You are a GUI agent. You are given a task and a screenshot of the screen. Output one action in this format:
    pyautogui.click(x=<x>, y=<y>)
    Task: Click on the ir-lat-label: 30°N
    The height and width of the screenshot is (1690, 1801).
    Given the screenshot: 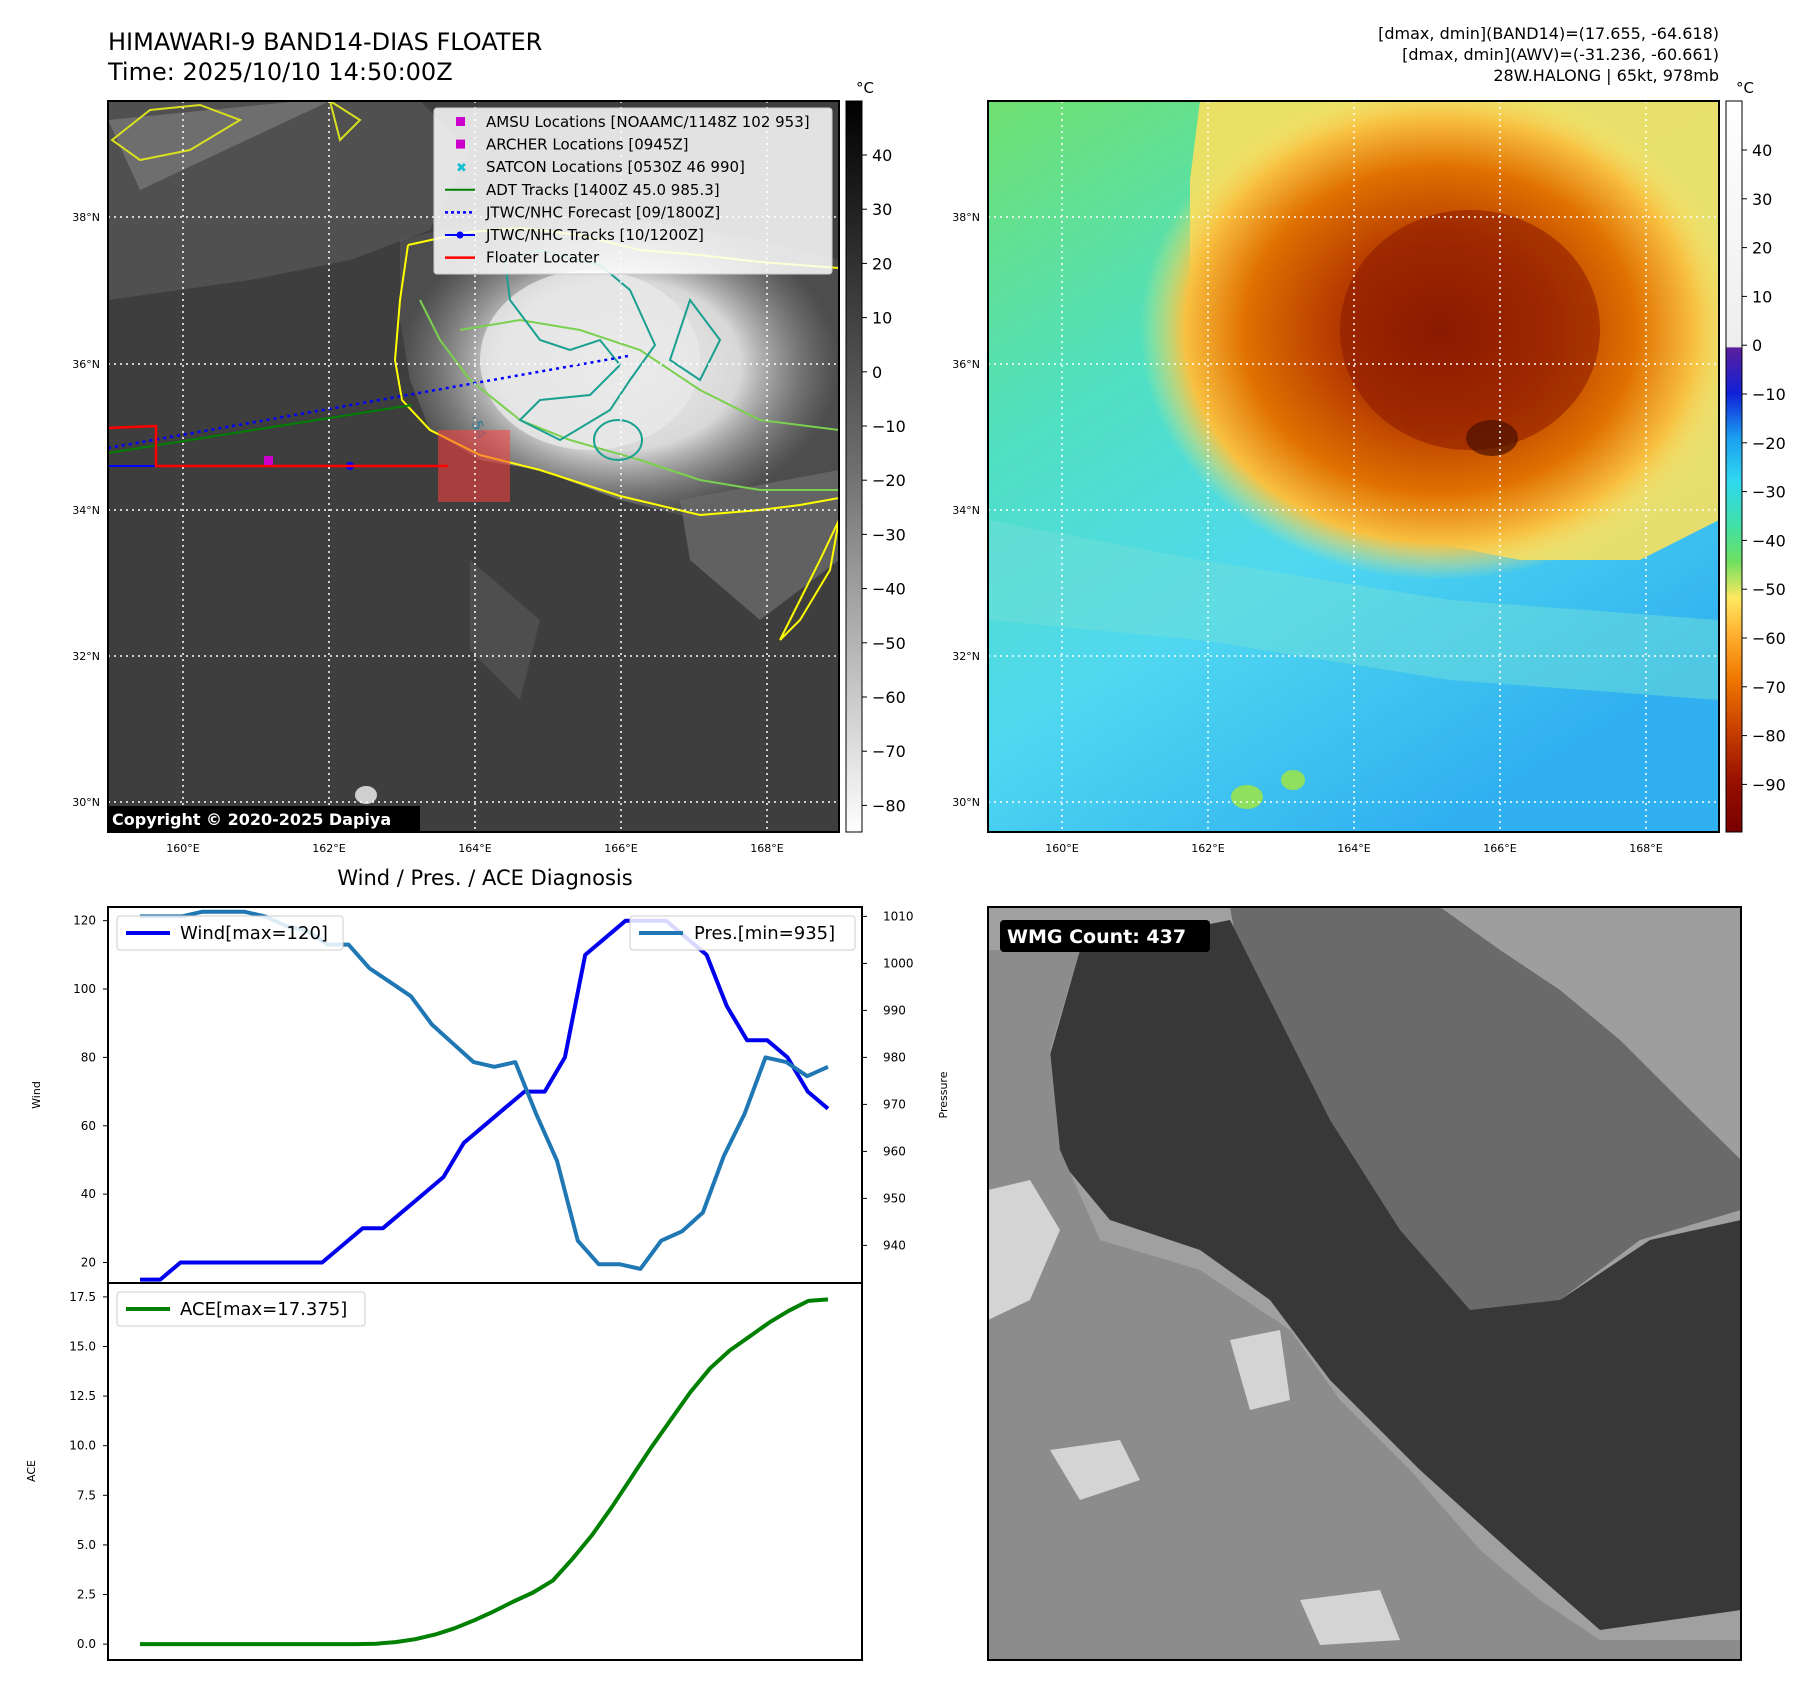 What is the action you would take?
    pyautogui.click(x=86, y=802)
    